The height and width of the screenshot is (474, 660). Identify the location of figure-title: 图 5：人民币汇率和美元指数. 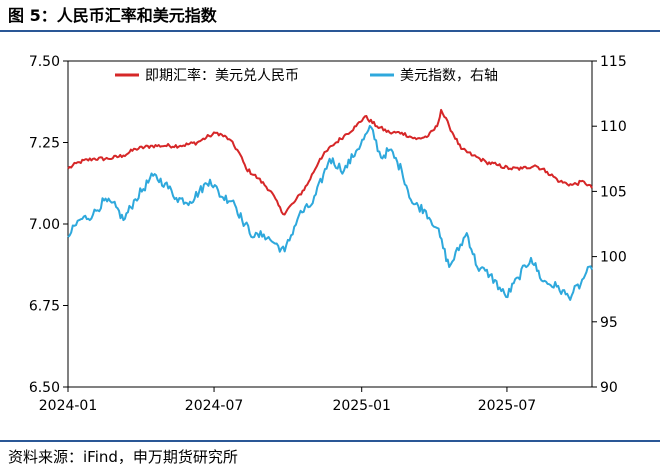
(112, 15).